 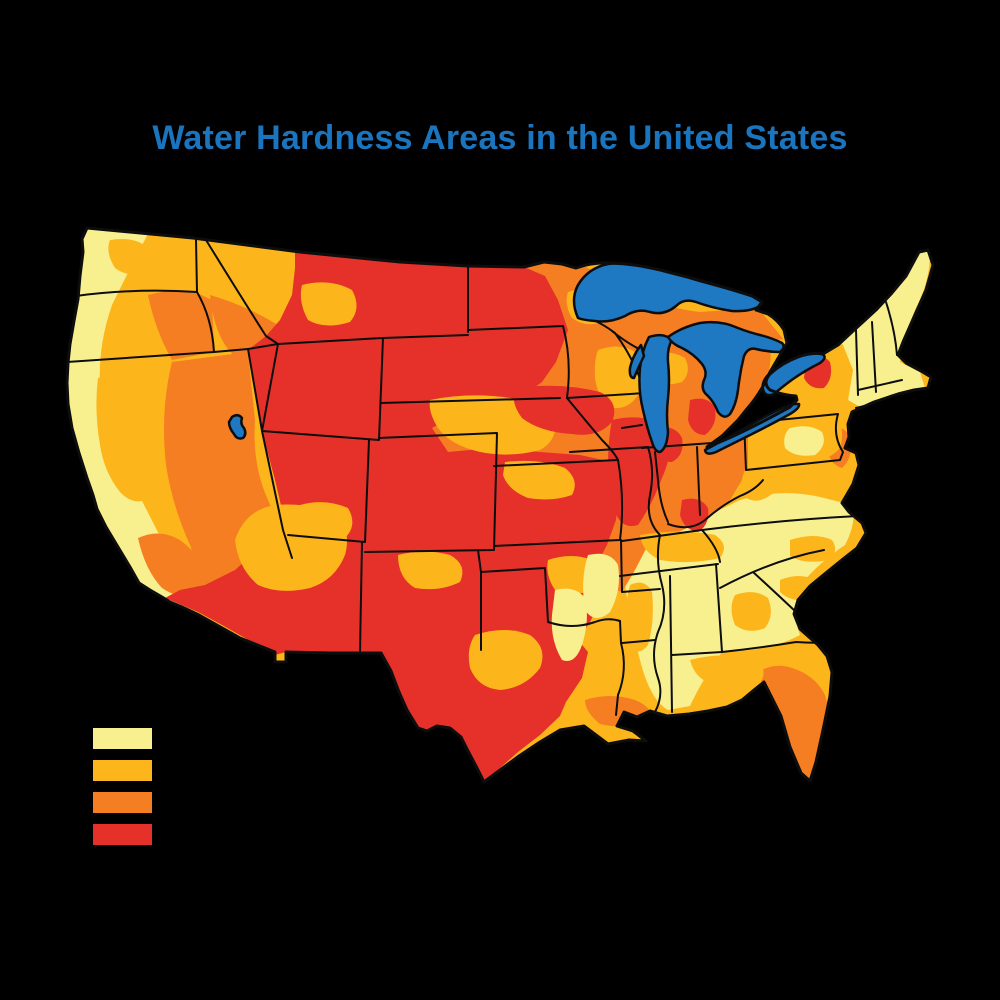 What do you see at coordinates (637, 361) in the screenshot?
I see `green-bay` at bounding box center [637, 361].